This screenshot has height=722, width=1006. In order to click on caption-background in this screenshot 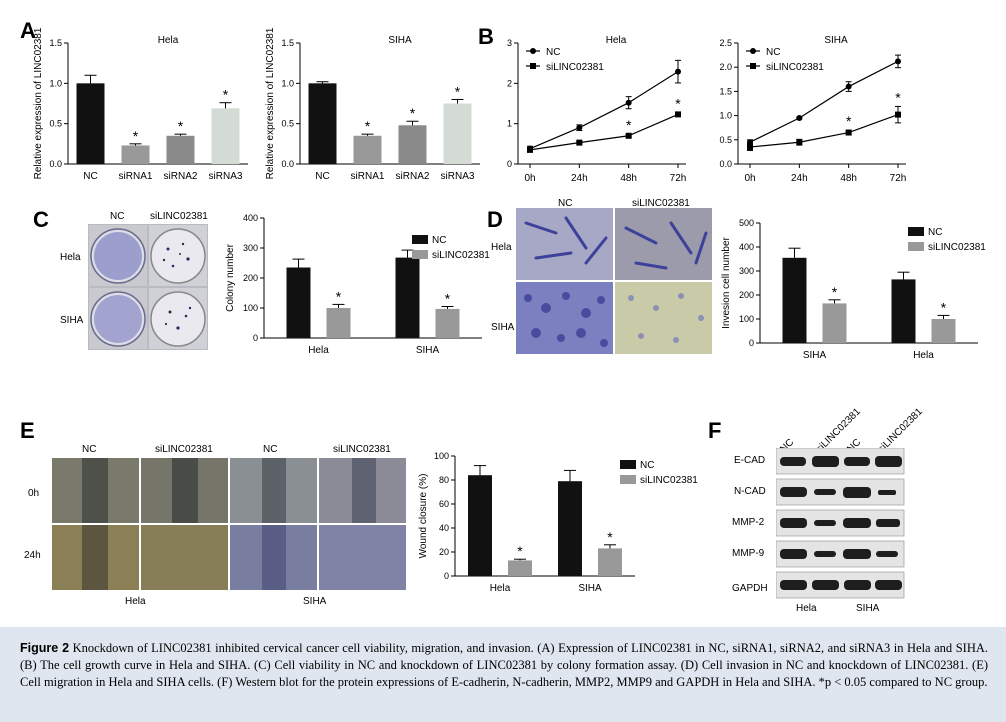, I will do `click(503, 674)`.